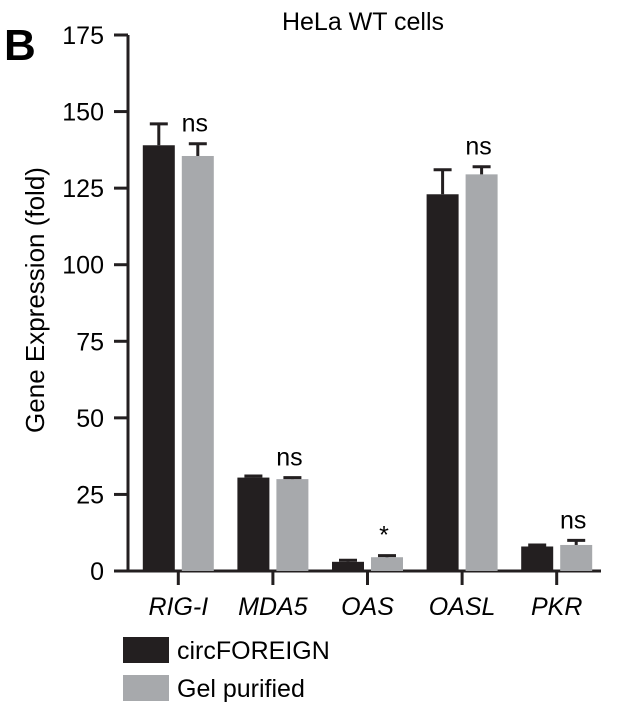  I want to click on y-tick-label: 150, so click(83, 113).